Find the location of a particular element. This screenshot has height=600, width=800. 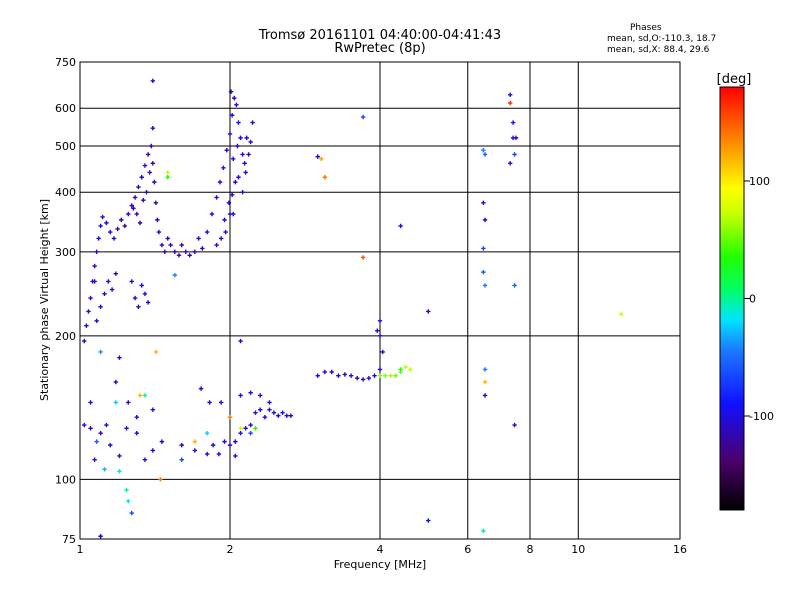

y-tick-label: 400 is located at coordinates (65, 192).